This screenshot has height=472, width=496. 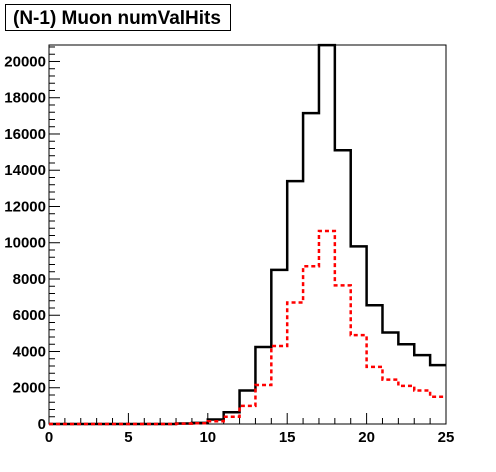 What do you see at coordinates (49, 437) in the screenshot?
I see `x-tick-label: 0` at bounding box center [49, 437].